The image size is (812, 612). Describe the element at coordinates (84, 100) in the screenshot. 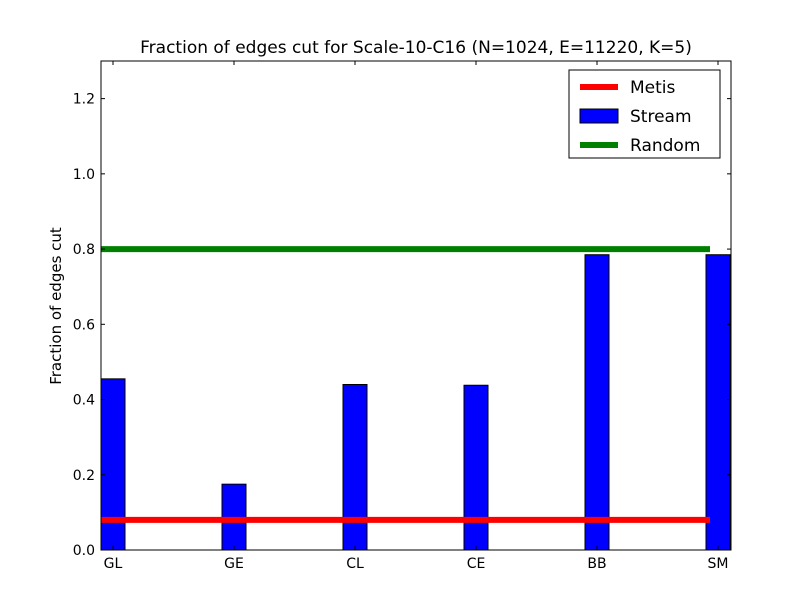

I see `y-tick-label: 1.2` at that location.